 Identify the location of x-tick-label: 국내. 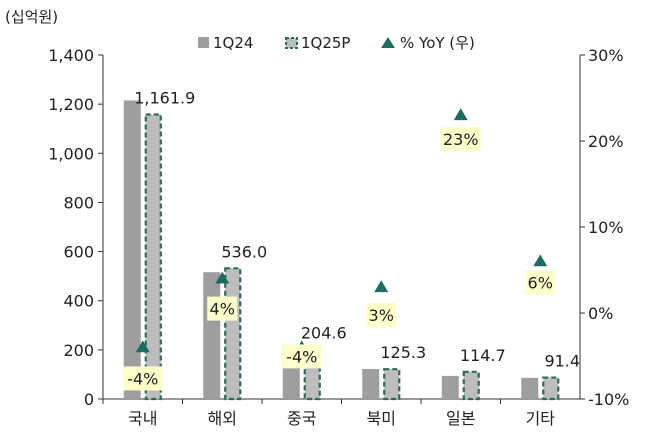
(142, 418).